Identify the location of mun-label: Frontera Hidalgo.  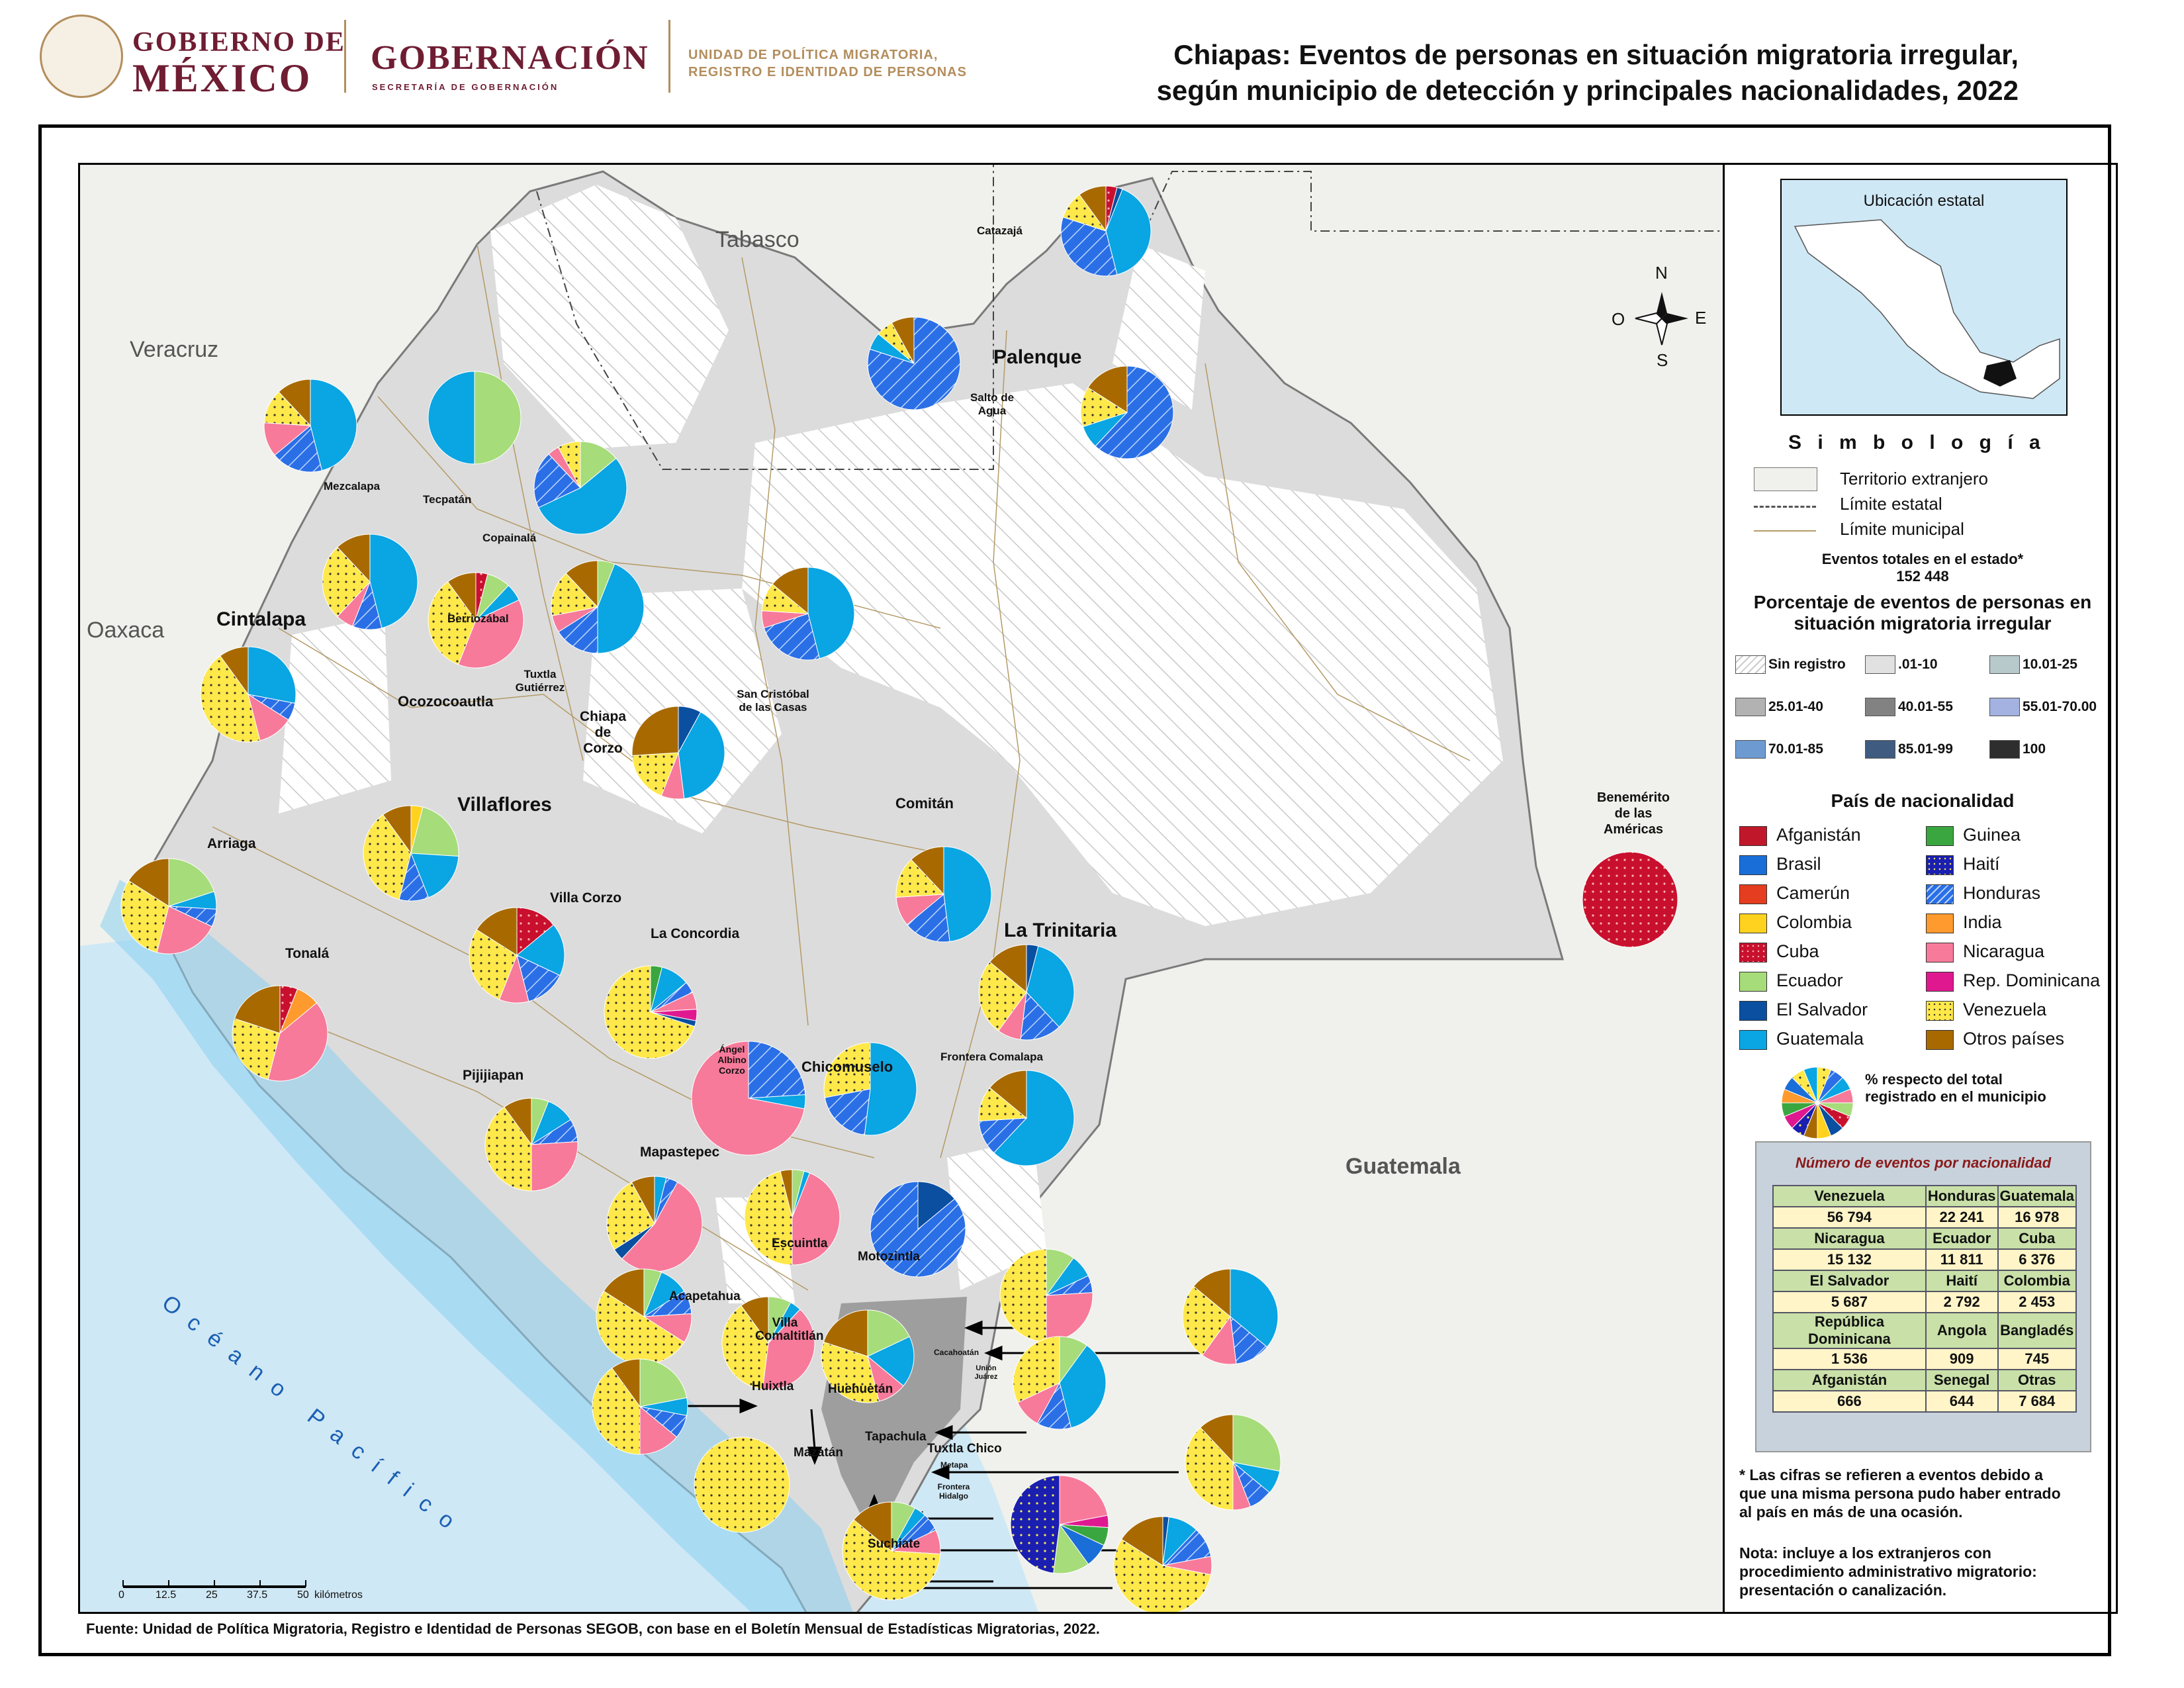
(953, 1491).